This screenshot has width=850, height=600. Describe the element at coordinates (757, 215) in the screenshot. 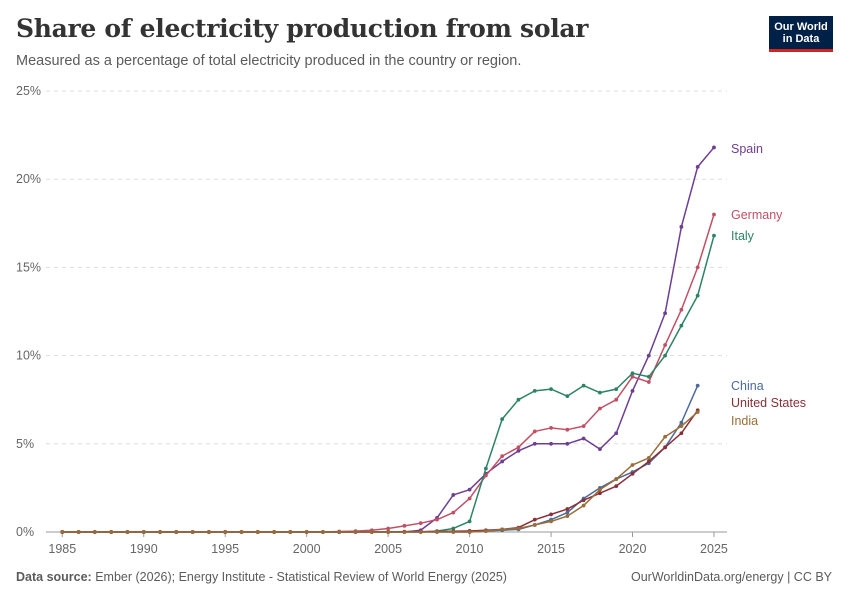

I see `series-label: Germany` at that location.